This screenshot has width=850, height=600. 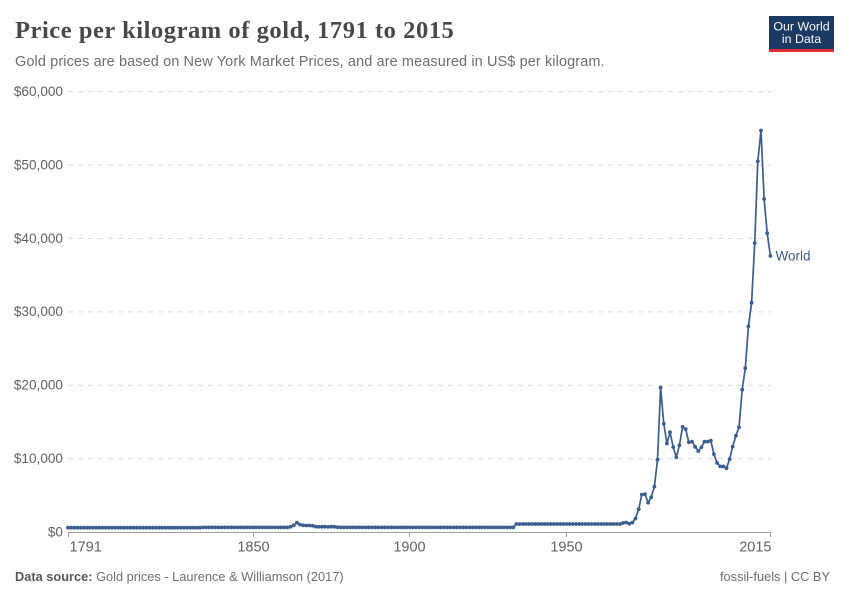 I want to click on svg-text: World, so click(x=793, y=256).